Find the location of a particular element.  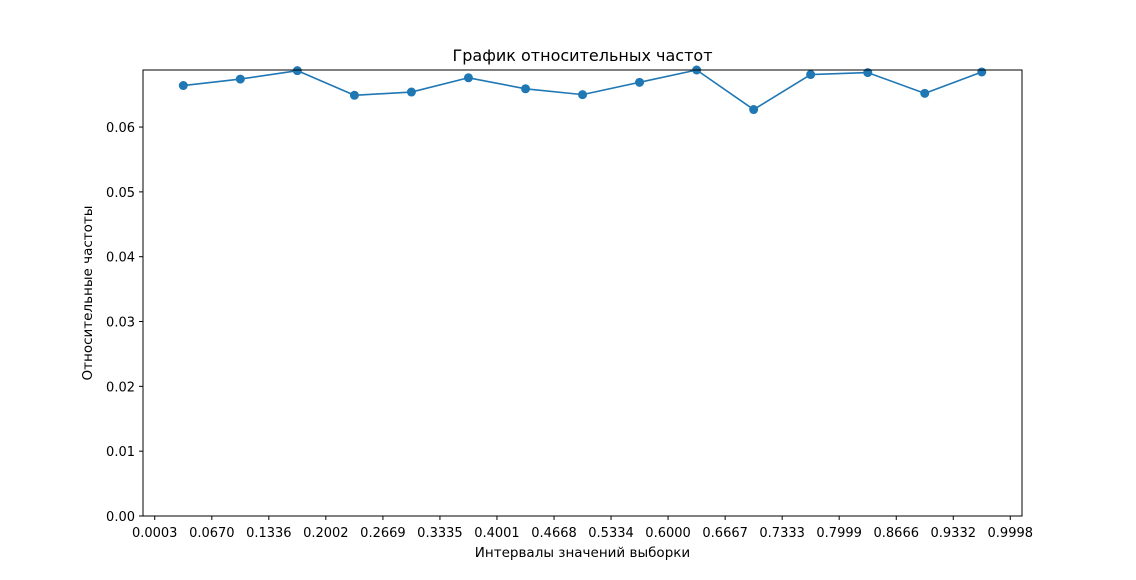

x-tick-label: 0.0003 is located at coordinates (155, 533).